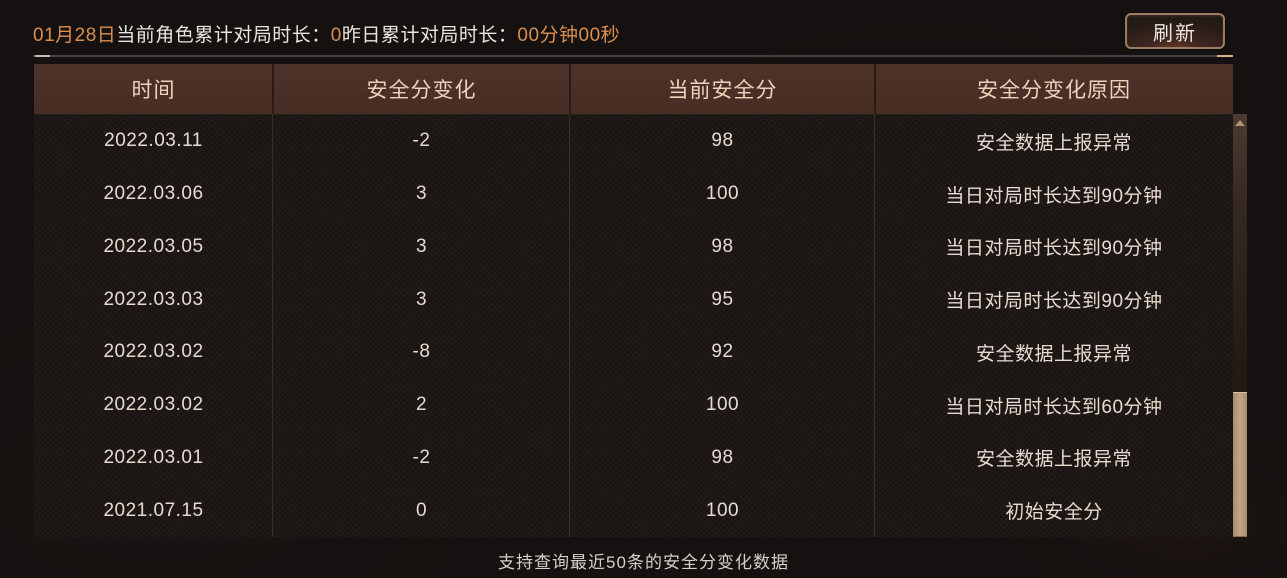  What do you see at coordinates (633, 458) in the screenshot?
I see `table-row: 2022.03.01 -2 98 安全数据上报异常` at bounding box center [633, 458].